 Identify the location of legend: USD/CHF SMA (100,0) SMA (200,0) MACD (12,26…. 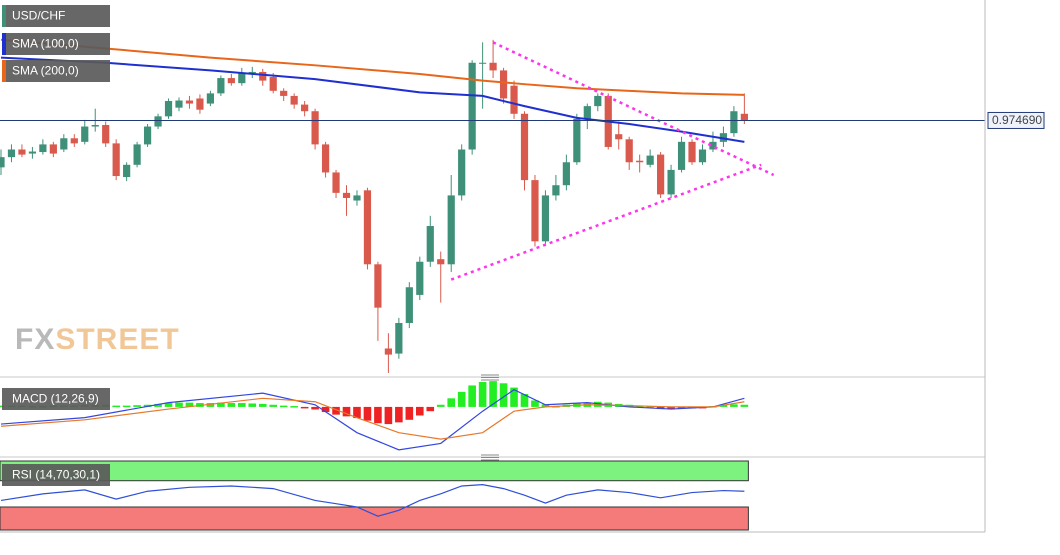
(56, 245).